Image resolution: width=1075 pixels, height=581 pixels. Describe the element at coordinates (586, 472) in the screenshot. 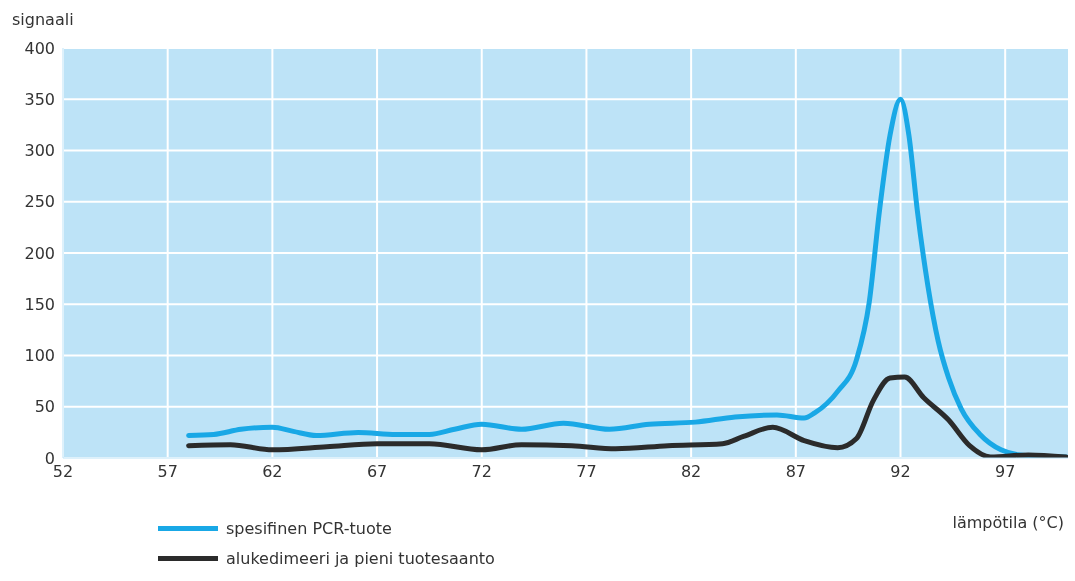

I see `x-tick-label: 77` at that location.